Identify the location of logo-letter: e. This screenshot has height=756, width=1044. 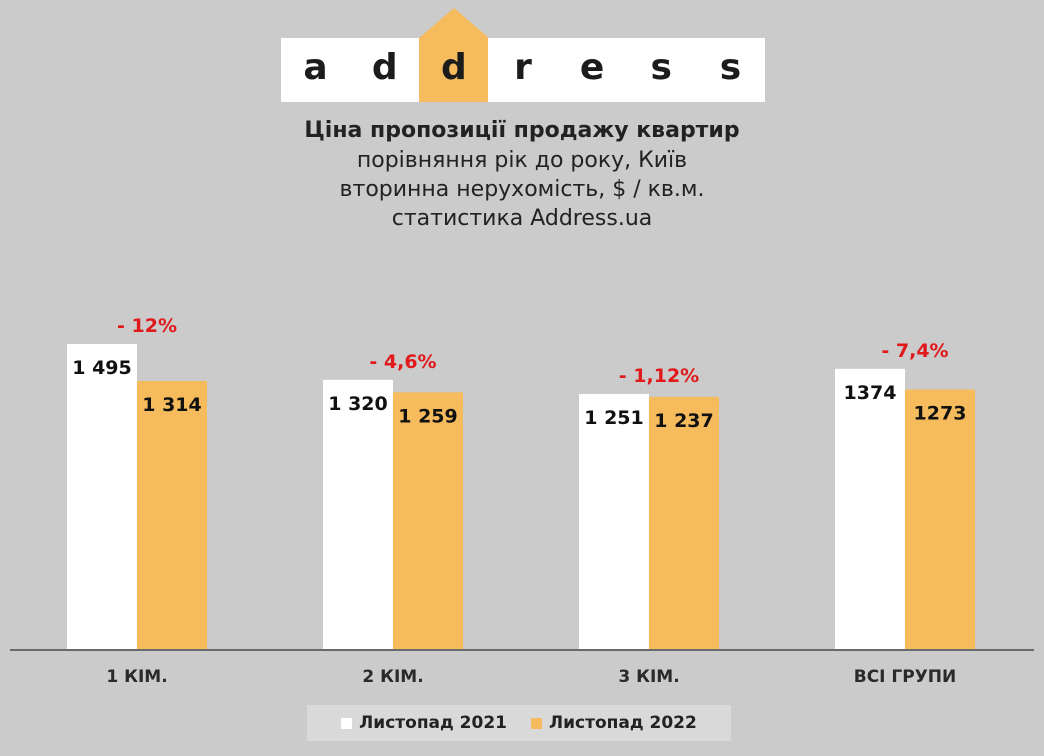
(592, 67).